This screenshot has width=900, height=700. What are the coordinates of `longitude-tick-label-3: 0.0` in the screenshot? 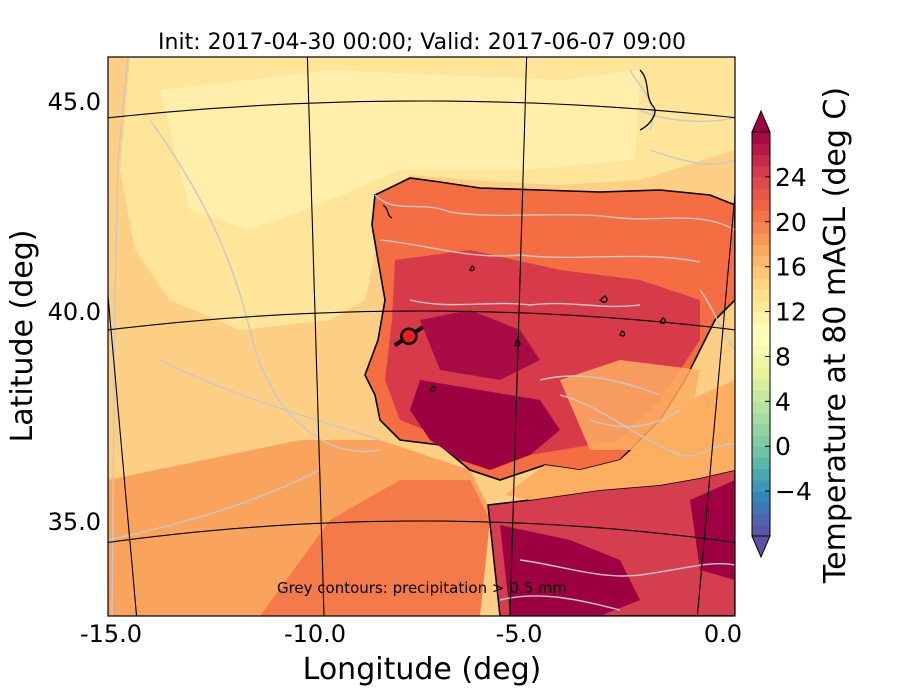 It's located at (723, 634).